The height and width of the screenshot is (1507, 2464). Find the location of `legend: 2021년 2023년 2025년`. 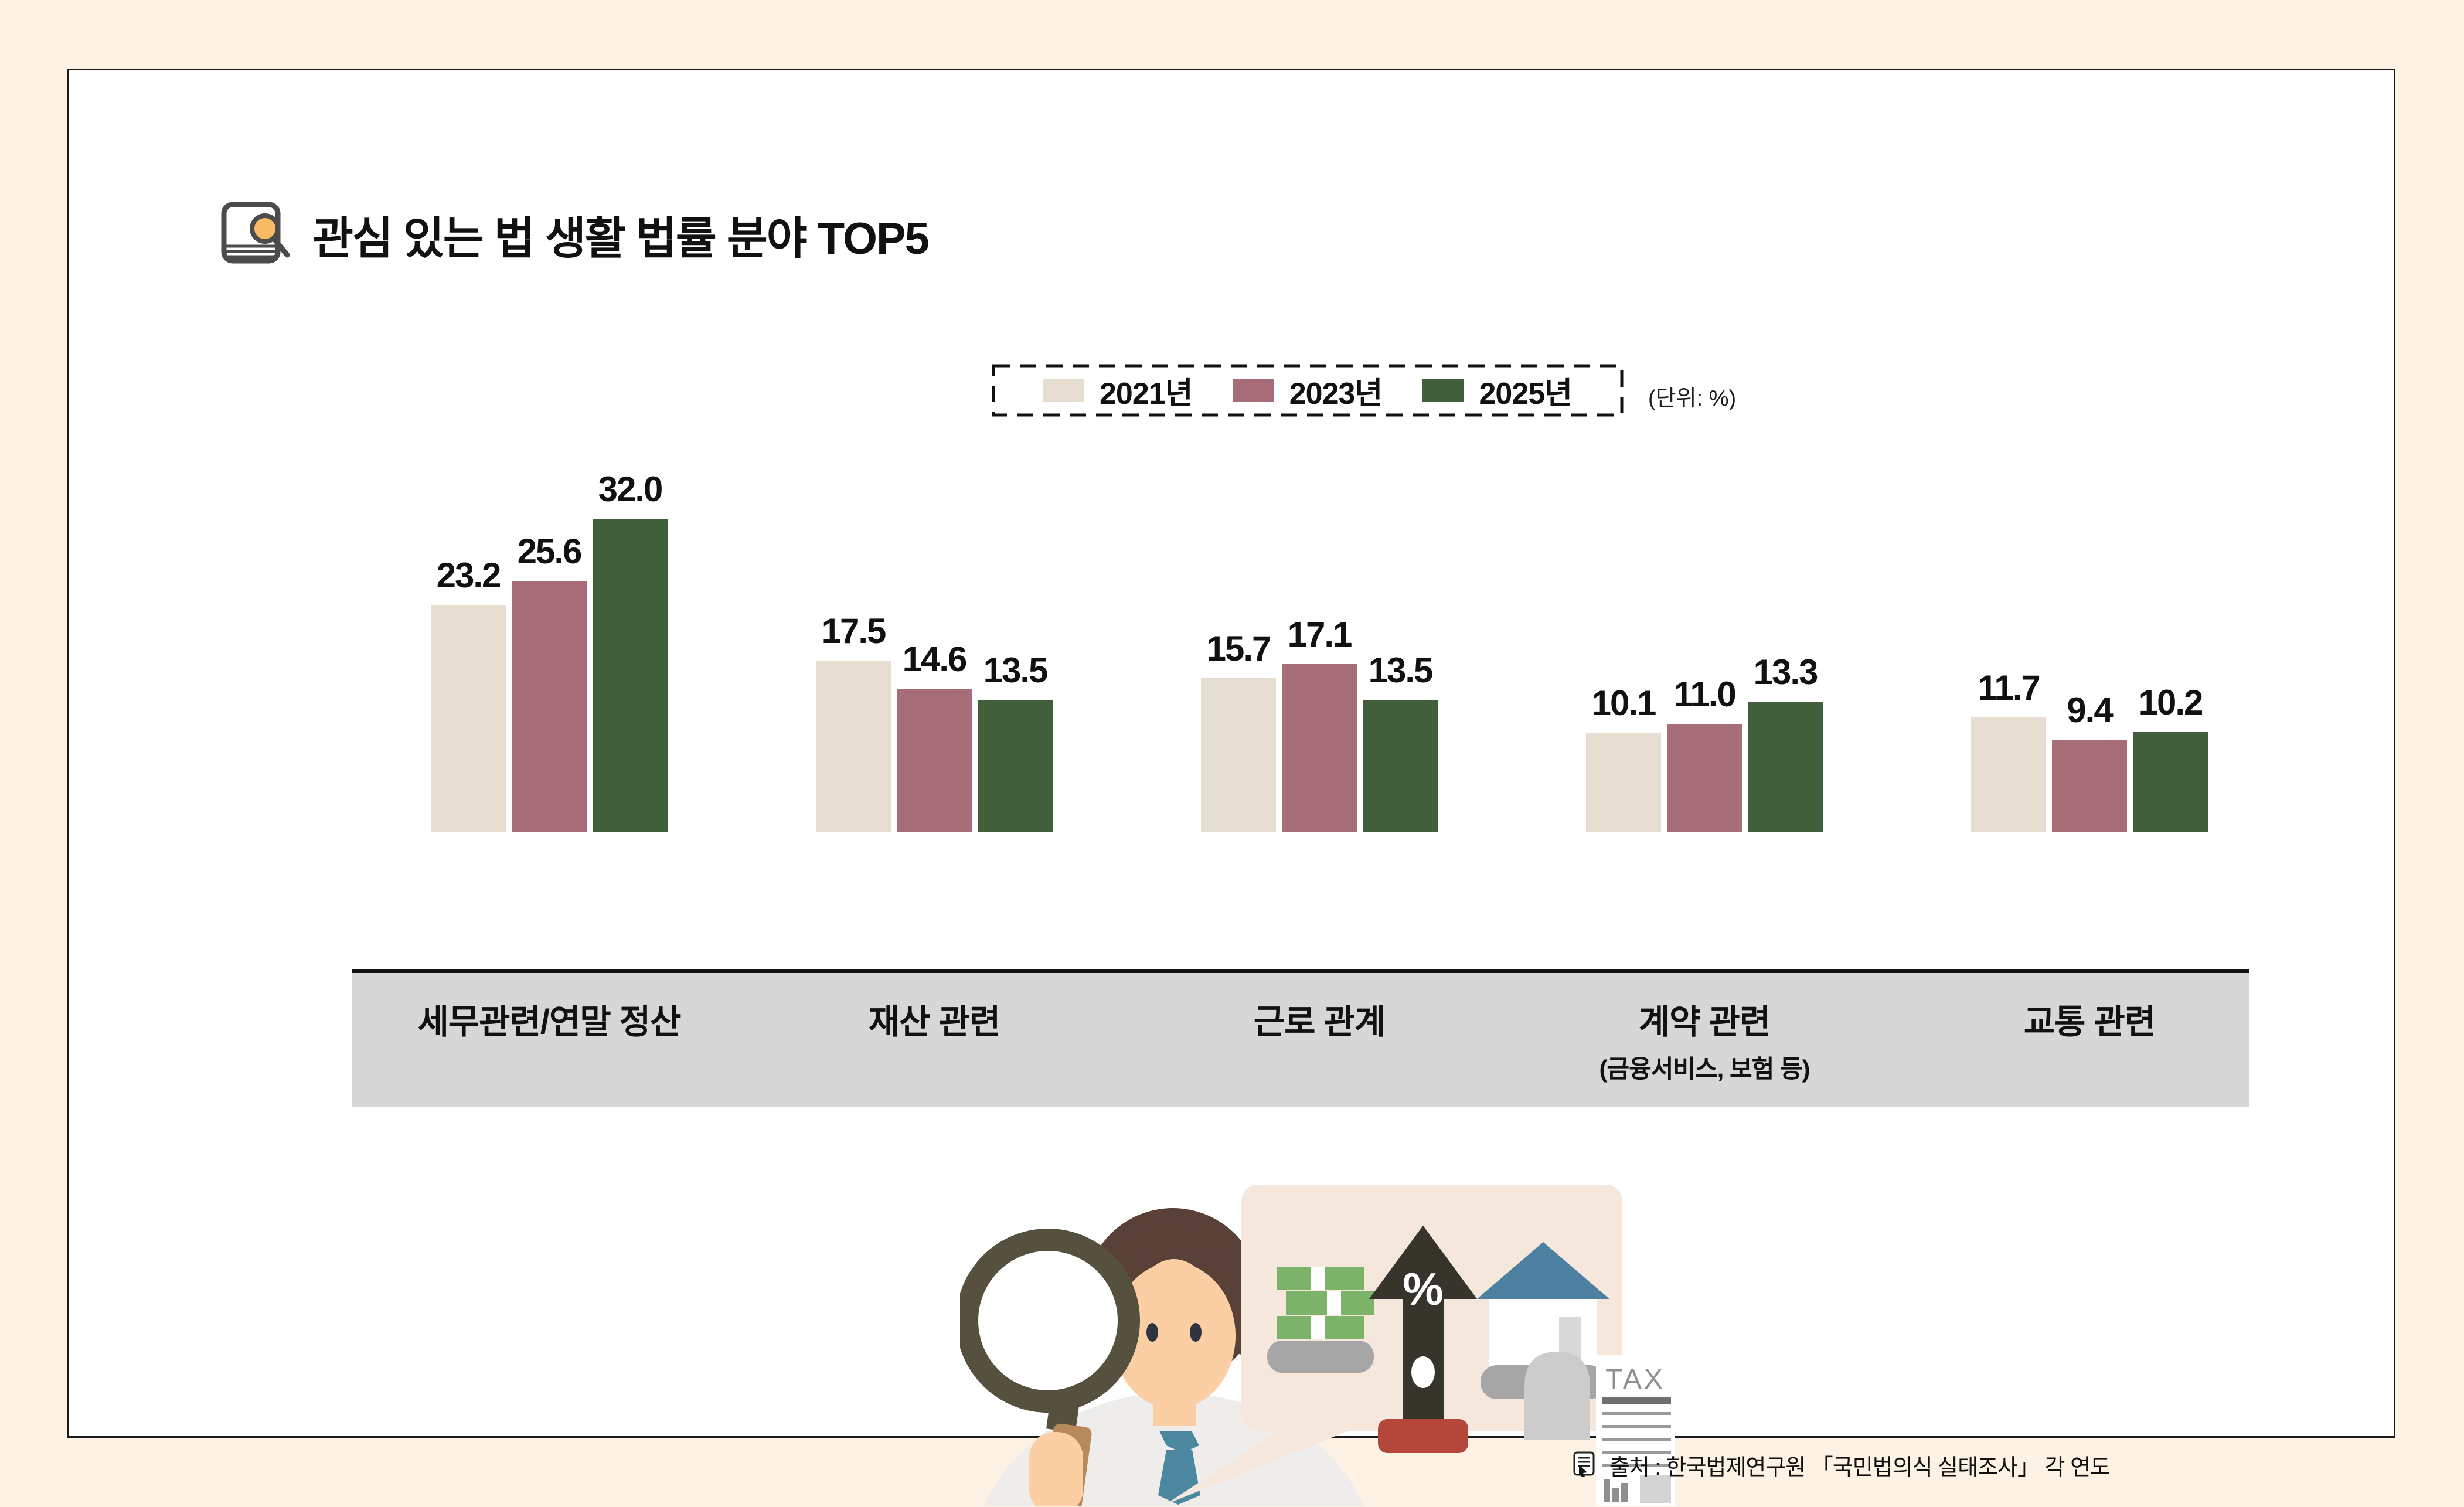

legend: 2021년 2023년 2025년 is located at coordinates (1308, 390).